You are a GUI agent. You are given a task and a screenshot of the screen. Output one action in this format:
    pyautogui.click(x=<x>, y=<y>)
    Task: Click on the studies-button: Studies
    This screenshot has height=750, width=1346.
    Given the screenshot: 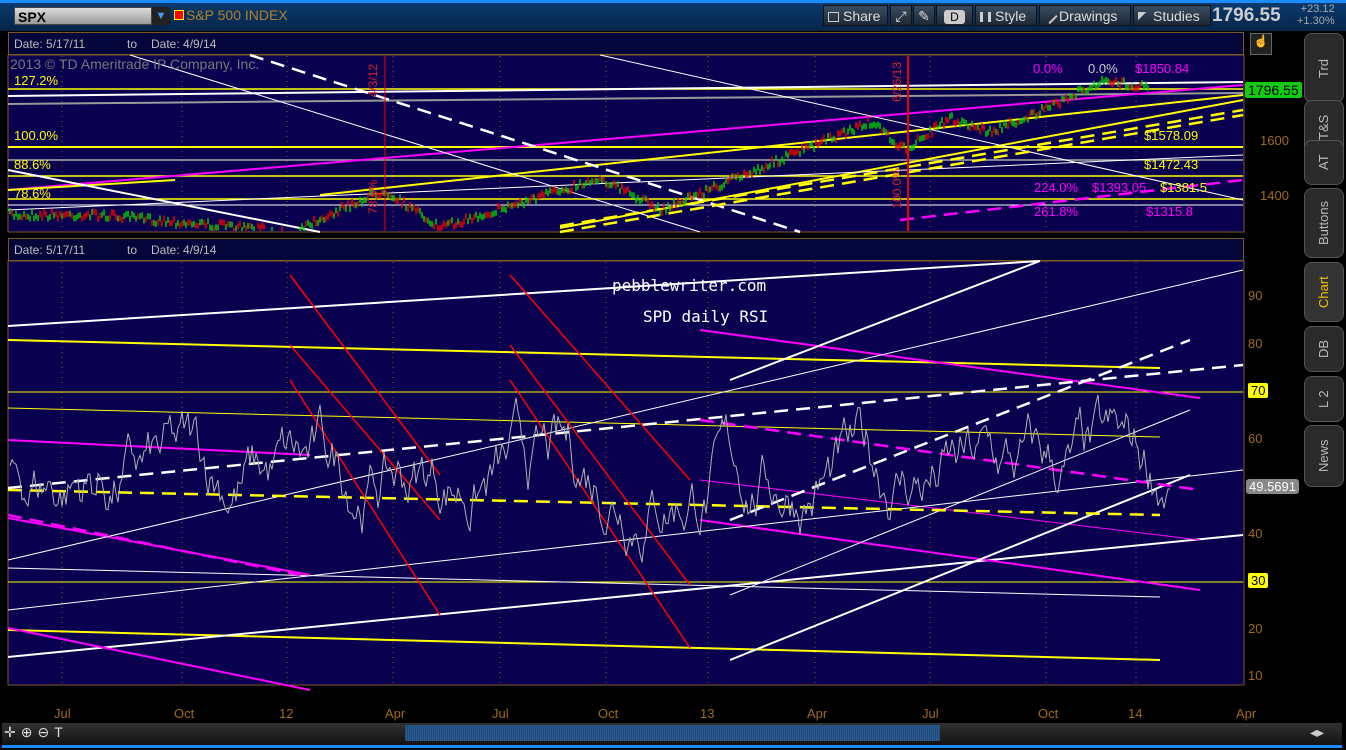 What is the action you would take?
    pyautogui.click(x=1172, y=15)
    